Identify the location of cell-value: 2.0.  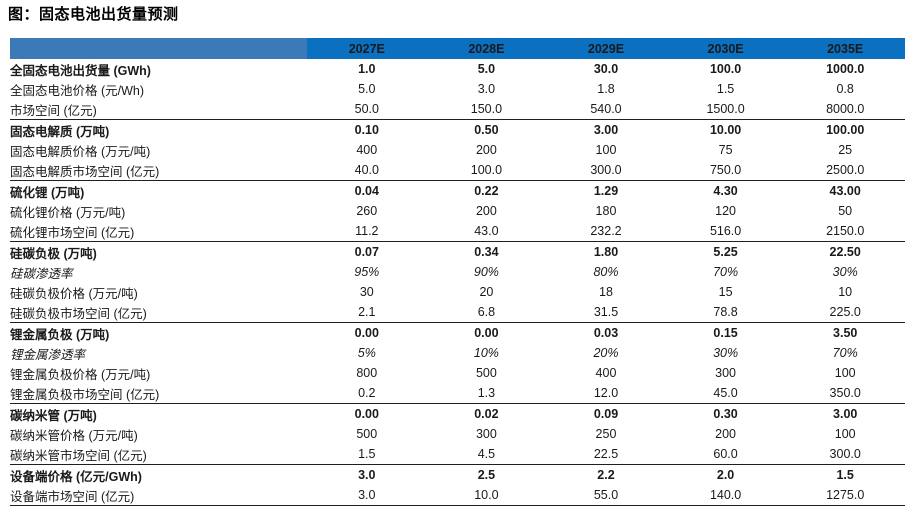
(725, 475).